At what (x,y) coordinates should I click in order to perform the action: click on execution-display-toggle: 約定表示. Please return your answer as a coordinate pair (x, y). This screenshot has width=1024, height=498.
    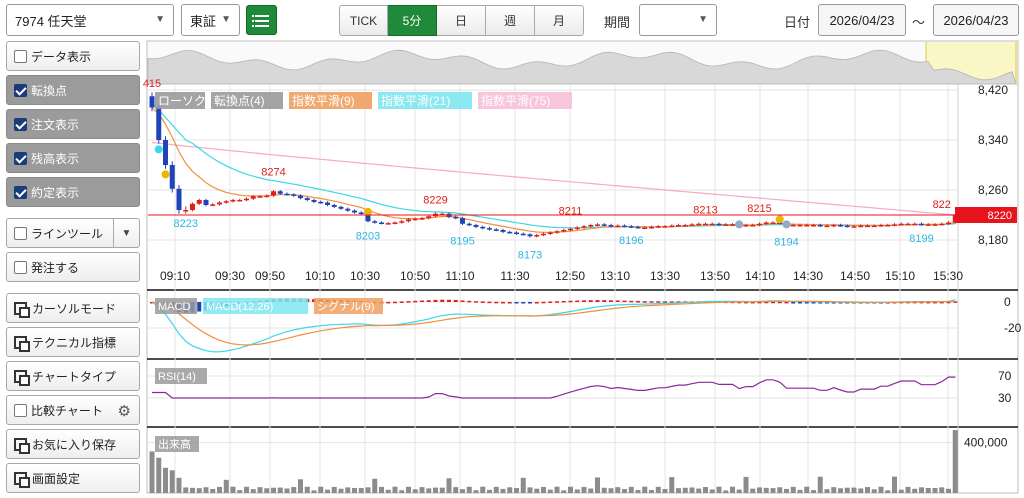
    Looking at the image, I should click on (73, 192).